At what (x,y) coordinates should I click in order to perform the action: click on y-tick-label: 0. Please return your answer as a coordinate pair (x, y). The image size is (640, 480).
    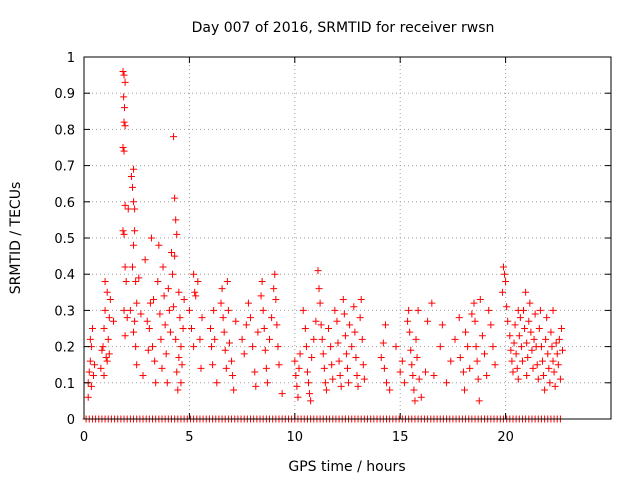
    Looking at the image, I should click on (71, 420).